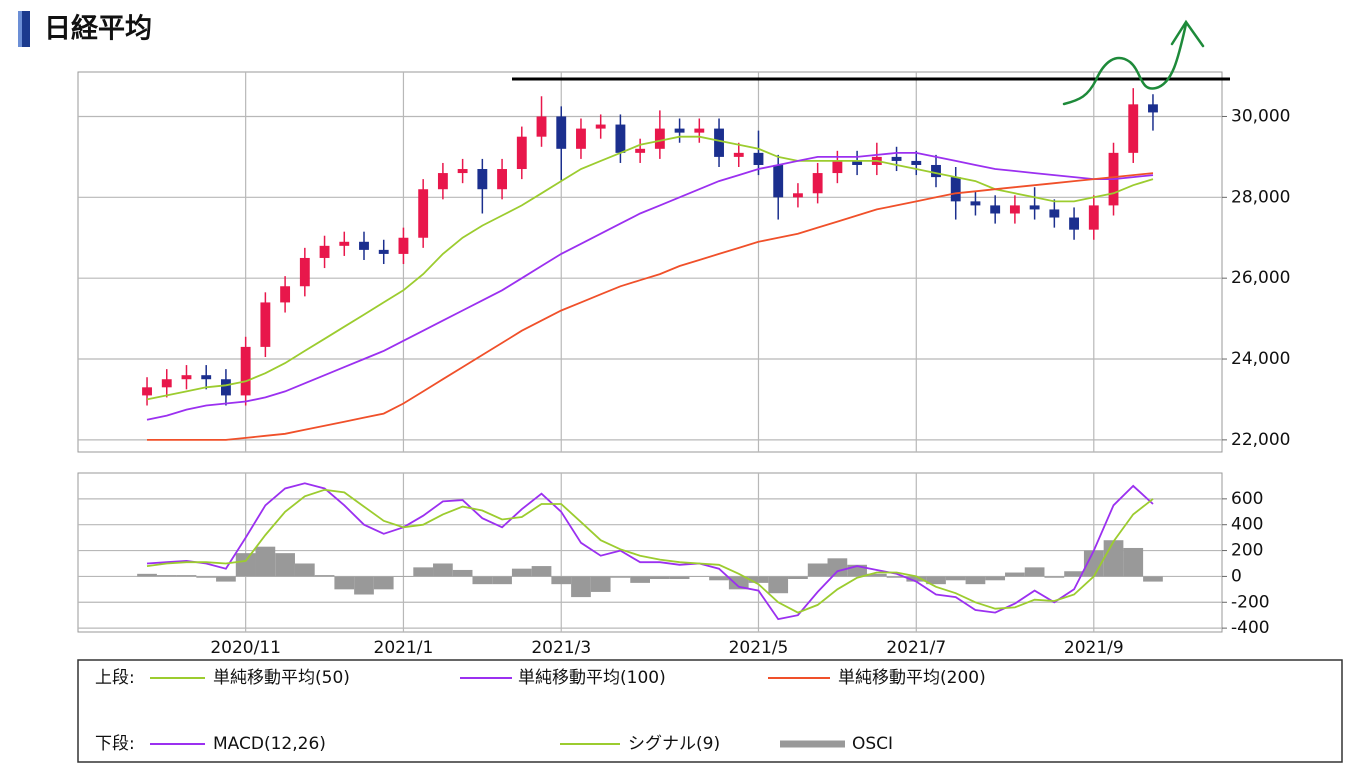 This screenshot has height=772, width=1354. What do you see at coordinates (1260, 116) in the screenshot?
I see `y-tick-label: 30,000` at bounding box center [1260, 116].